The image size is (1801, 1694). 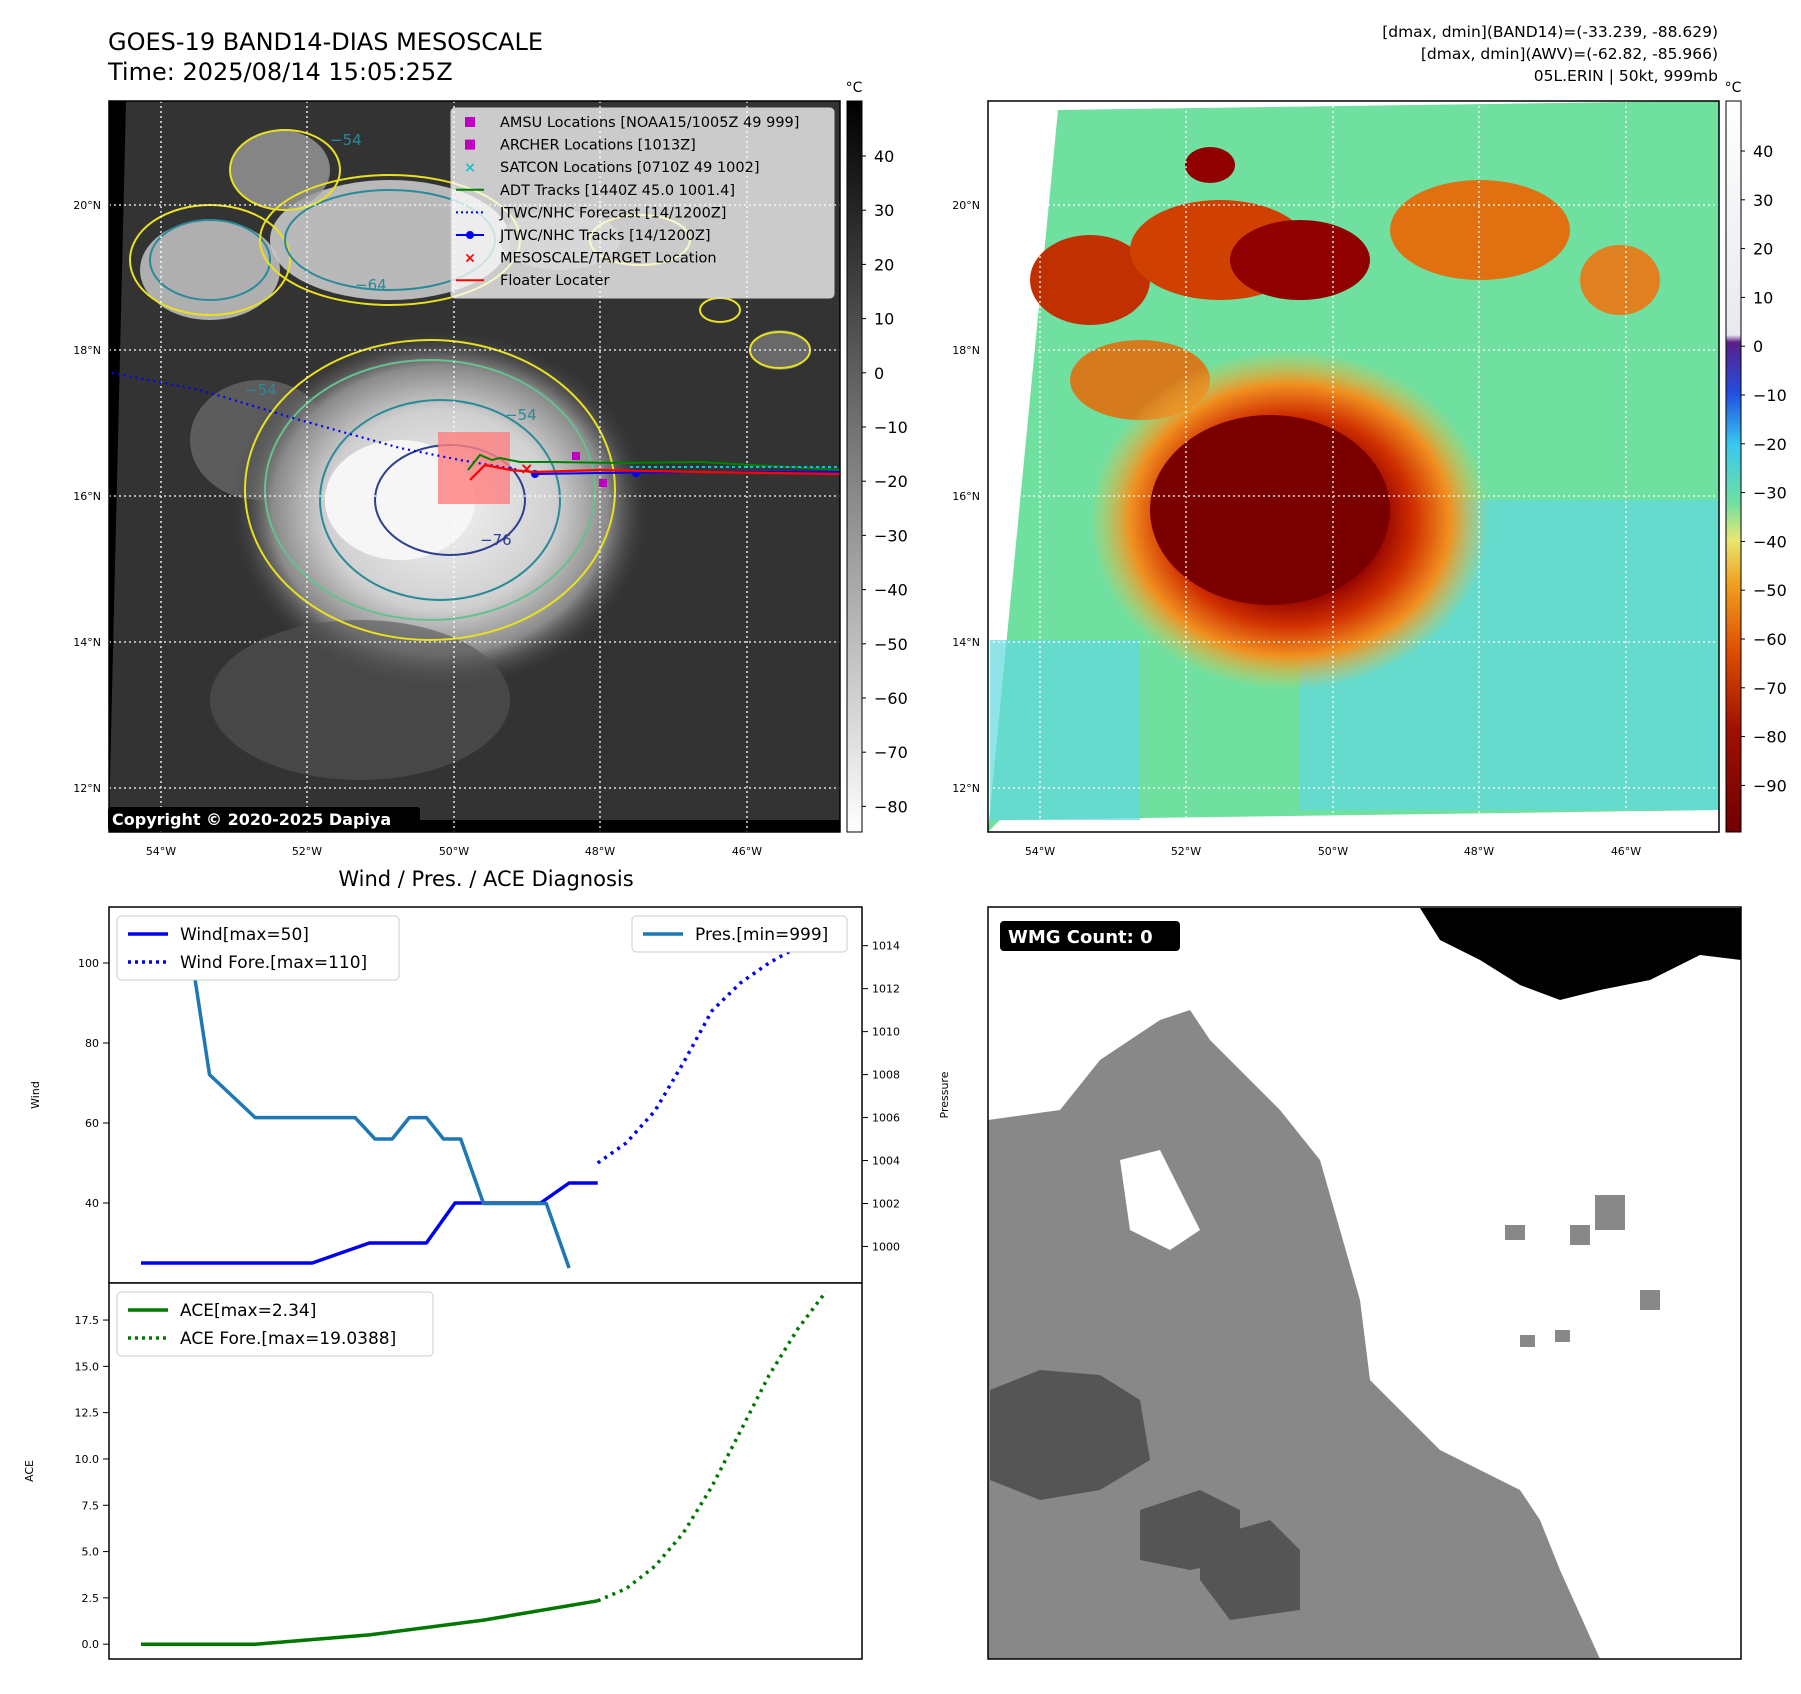 What do you see at coordinates (87, 1366) in the screenshot?
I see `y-tick-label: 15.0` at bounding box center [87, 1366].